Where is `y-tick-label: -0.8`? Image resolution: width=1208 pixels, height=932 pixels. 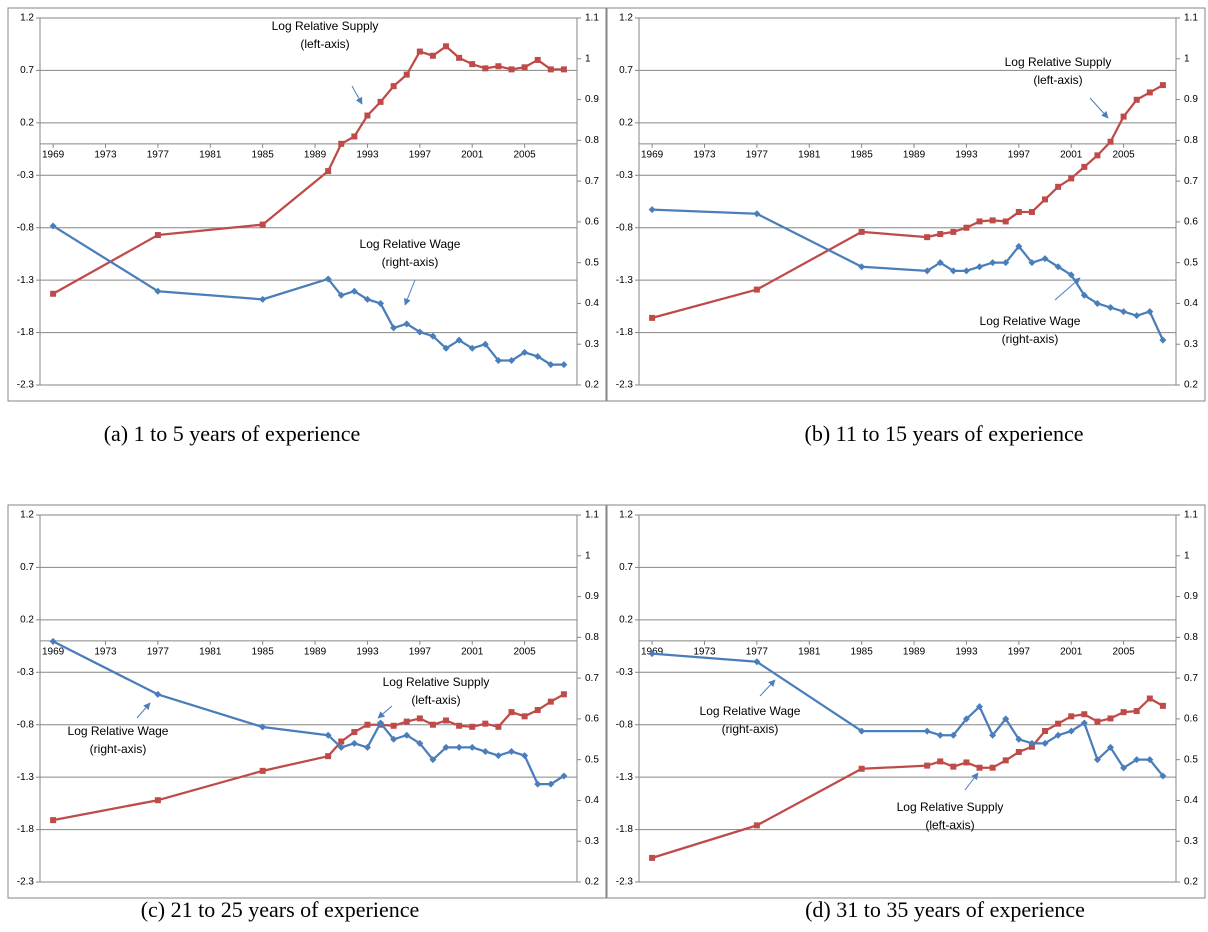
y-tick-label: -0.8 is located at coordinates (26, 227).